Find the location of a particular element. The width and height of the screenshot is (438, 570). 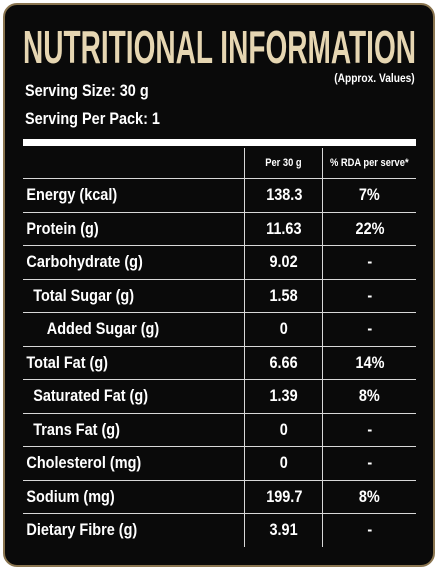

table-row: Protein (g) 11.63 22% is located at coordinates (219, 229).